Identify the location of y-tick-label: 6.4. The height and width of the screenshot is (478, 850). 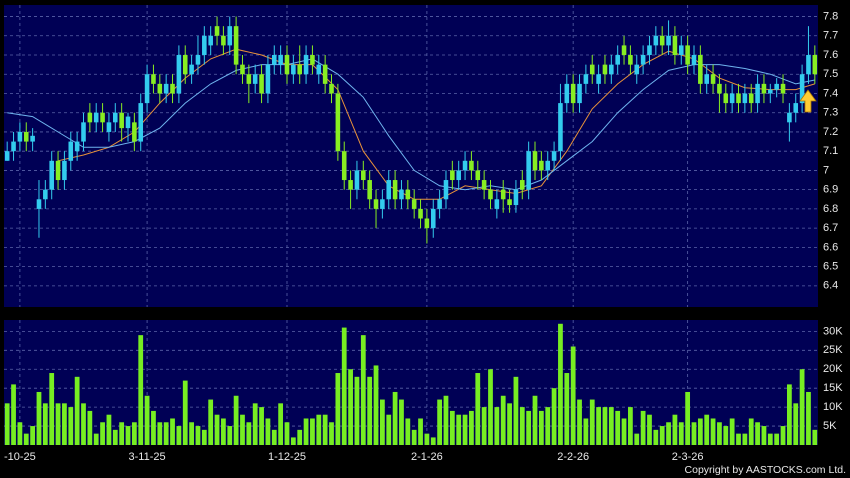
(830, 286).